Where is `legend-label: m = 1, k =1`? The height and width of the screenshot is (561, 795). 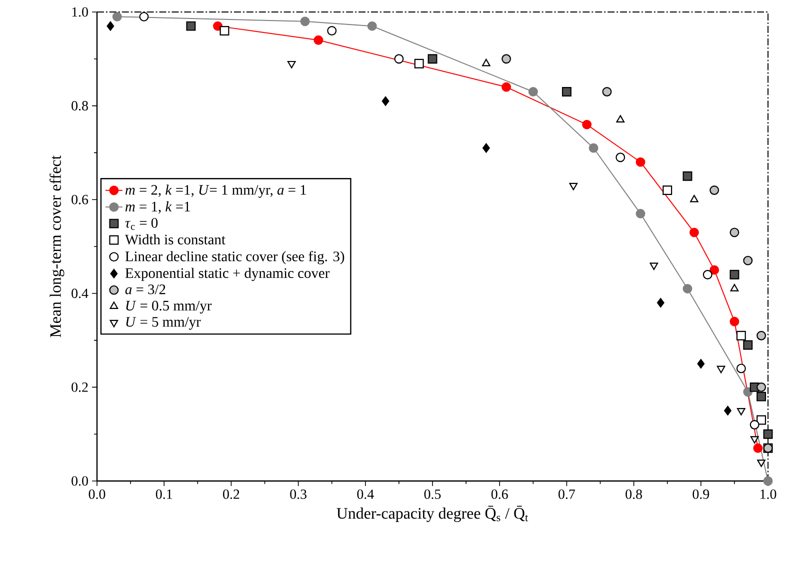
legend-label: m = 1, k =1 is located at coordinates (157, 207).